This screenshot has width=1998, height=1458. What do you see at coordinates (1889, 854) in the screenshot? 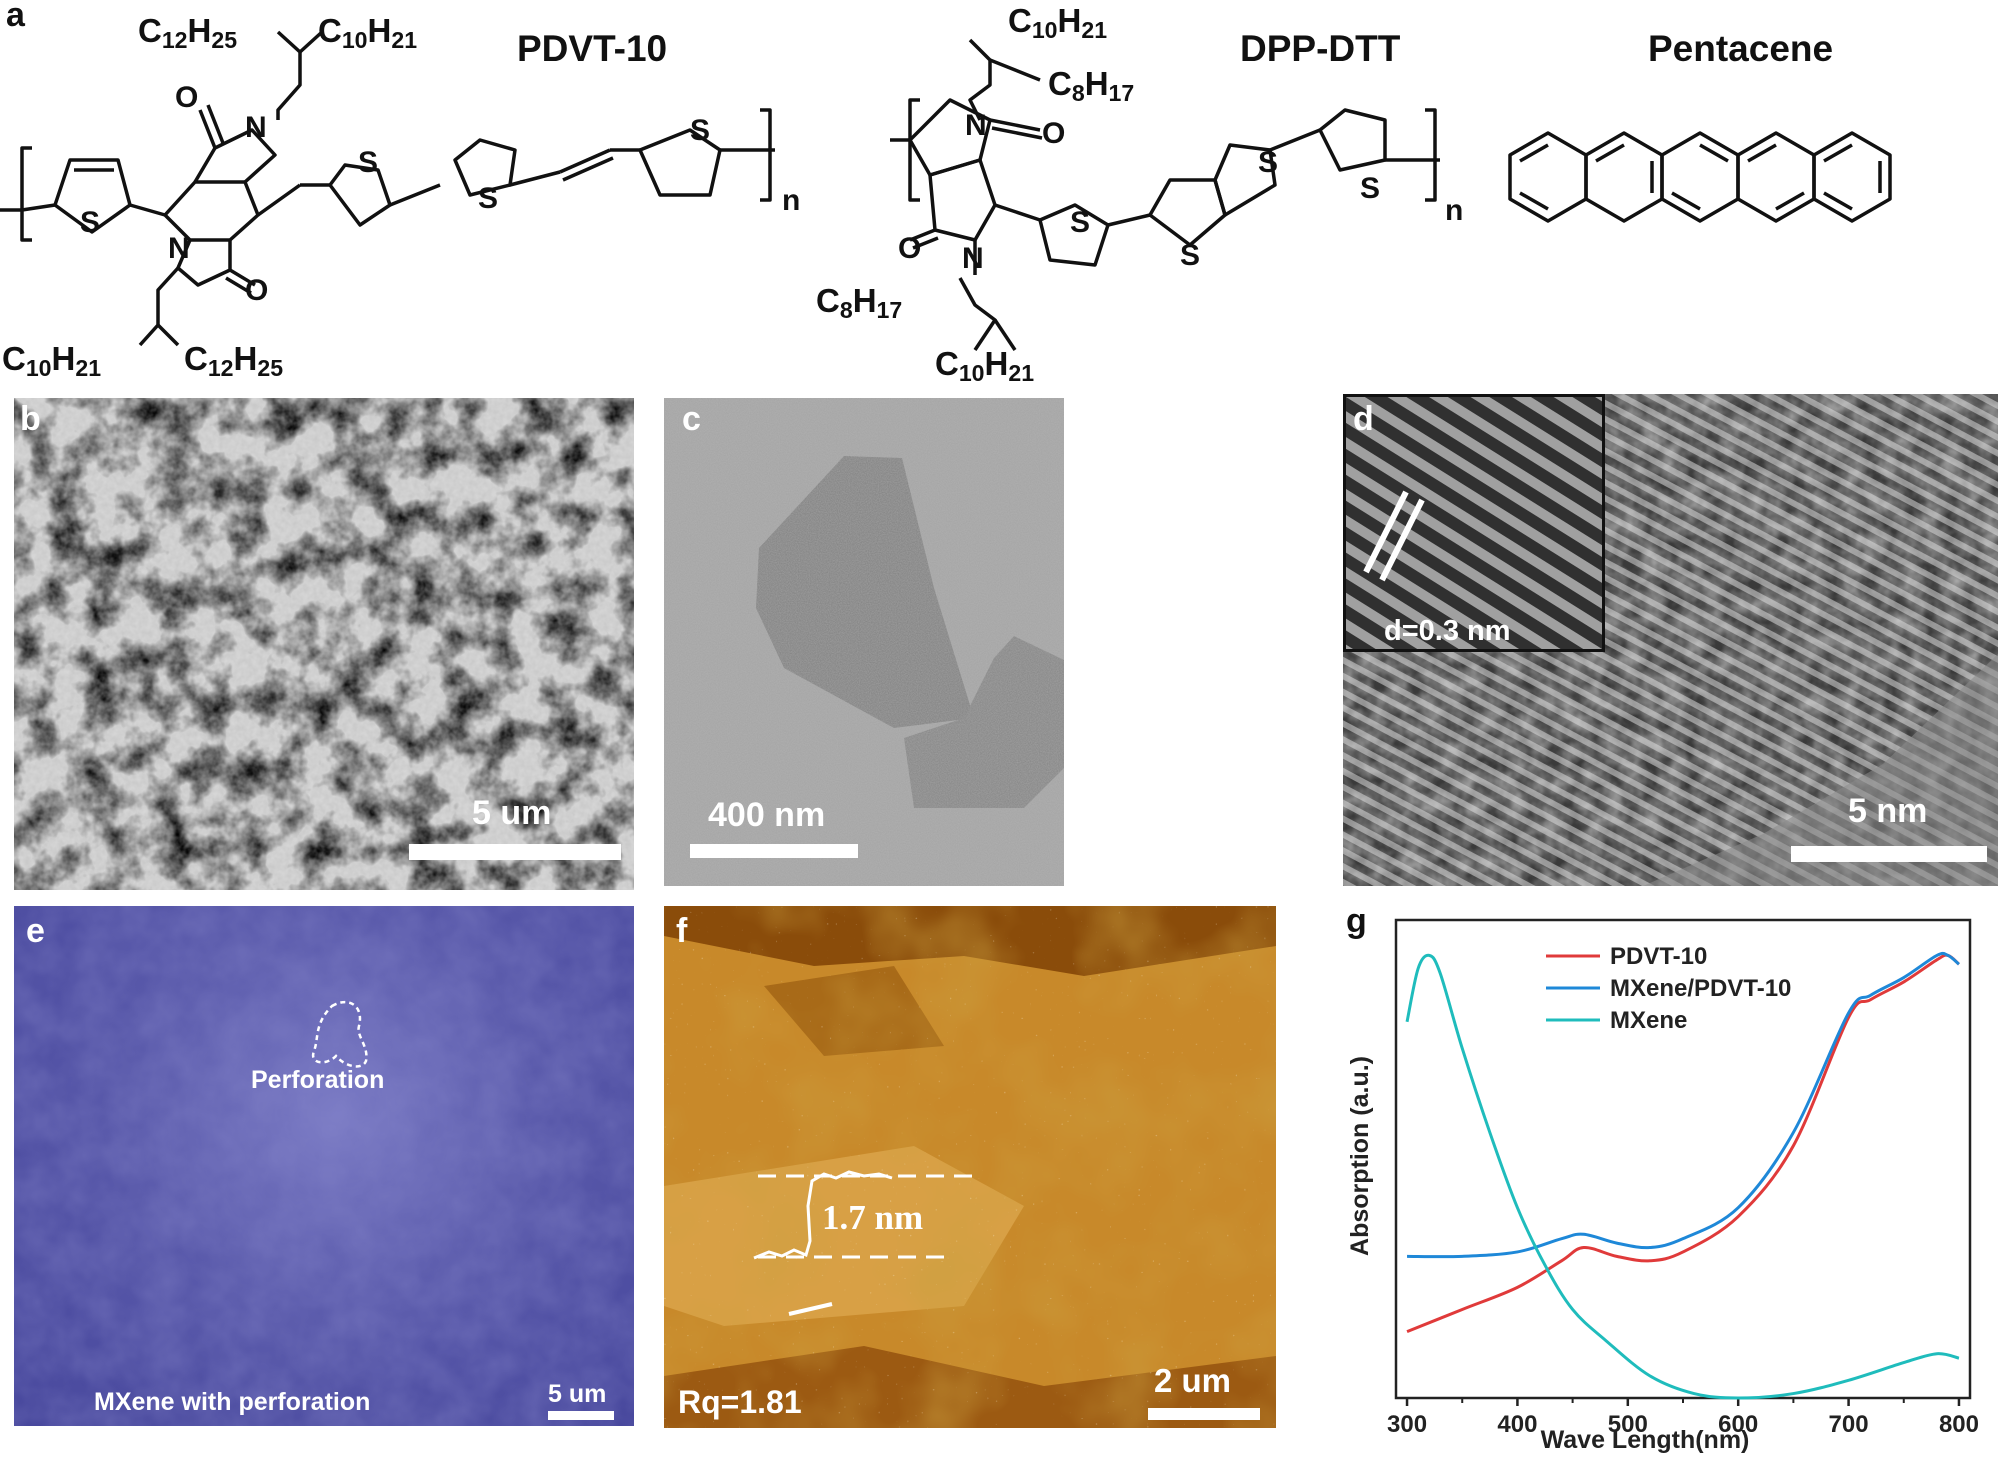
I see `panel-d-scale-bar` at bounding box center [1889, 854].